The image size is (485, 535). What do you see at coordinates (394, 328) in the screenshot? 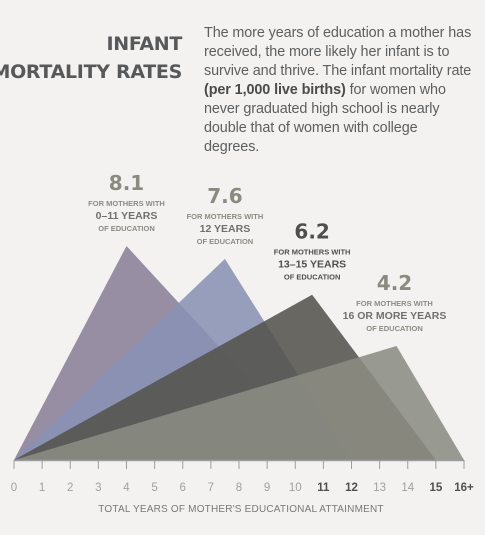
I see `series-label-line3-4: OF EDUCATION` at bounding box center [394, 328].